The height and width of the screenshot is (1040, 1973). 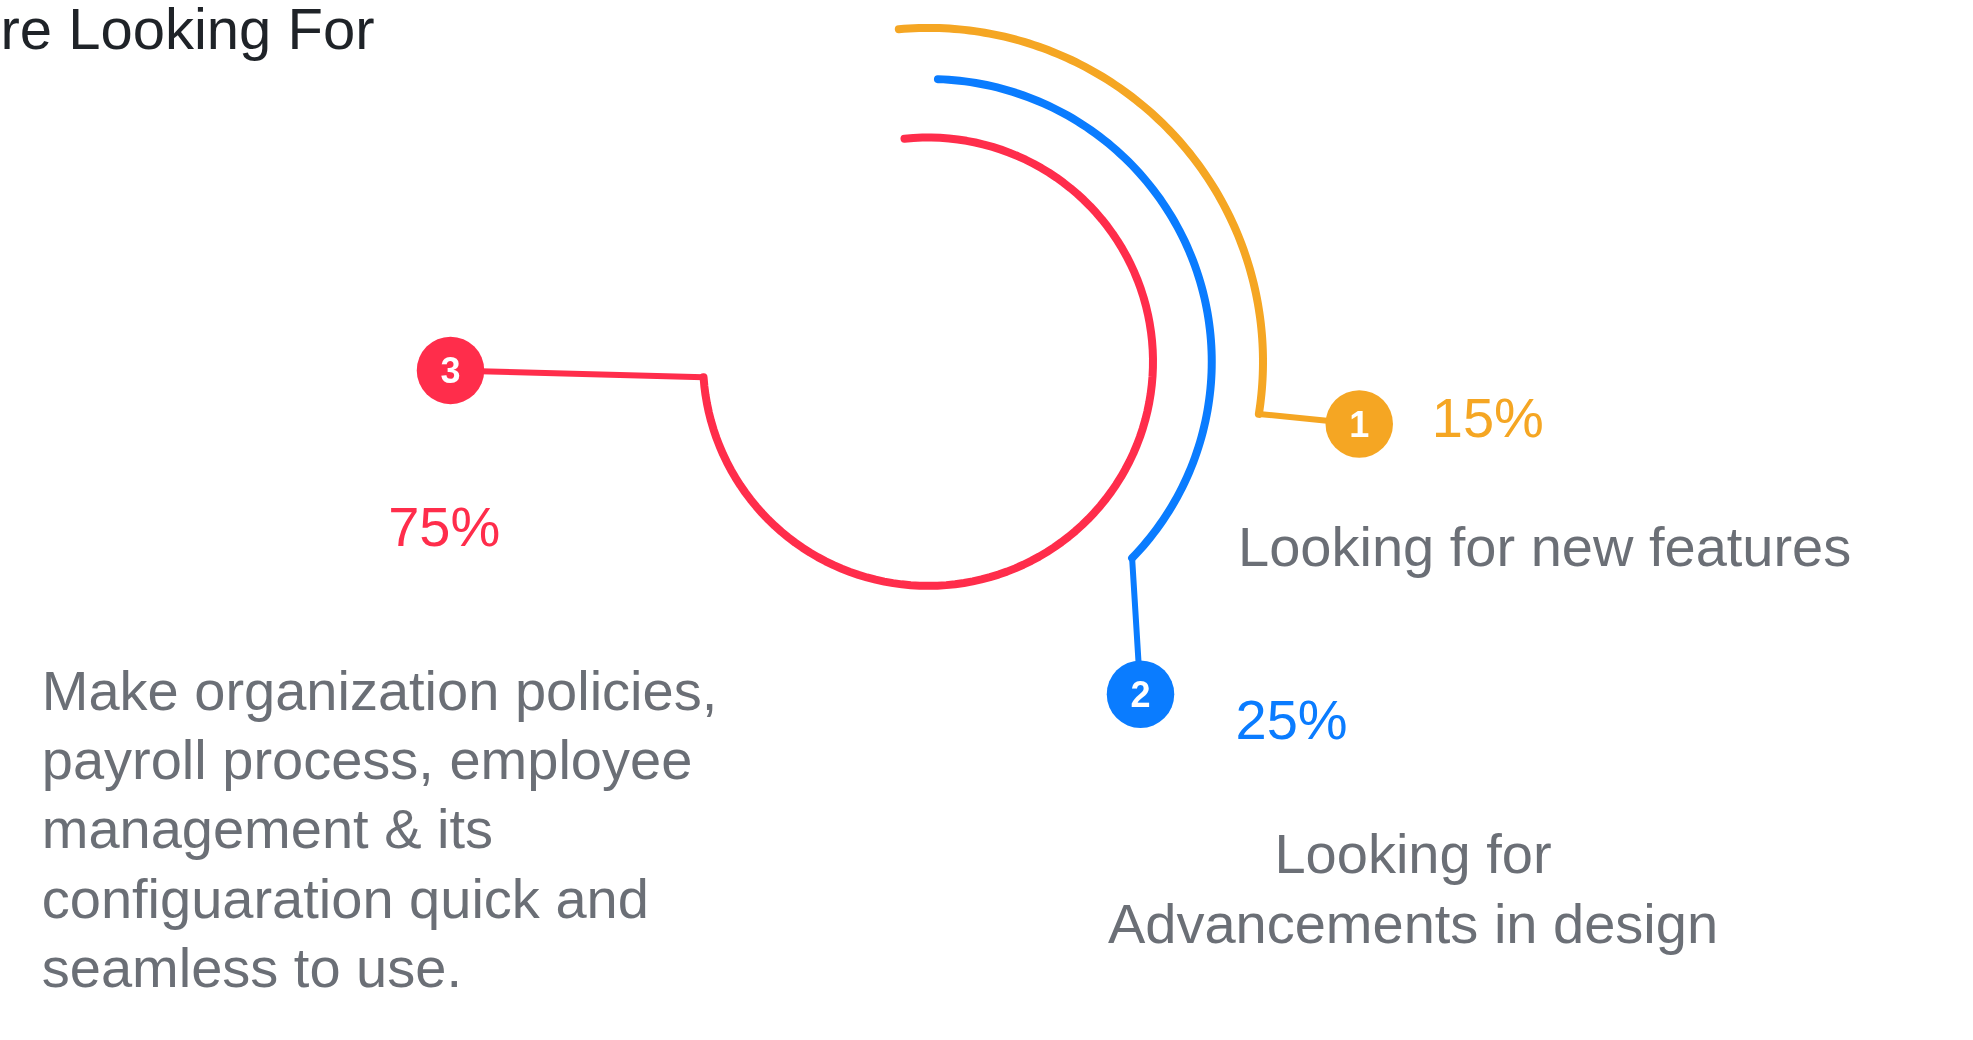 I want to click on category-label: Looking for Advancements in design, so click(x=1413, y=888).